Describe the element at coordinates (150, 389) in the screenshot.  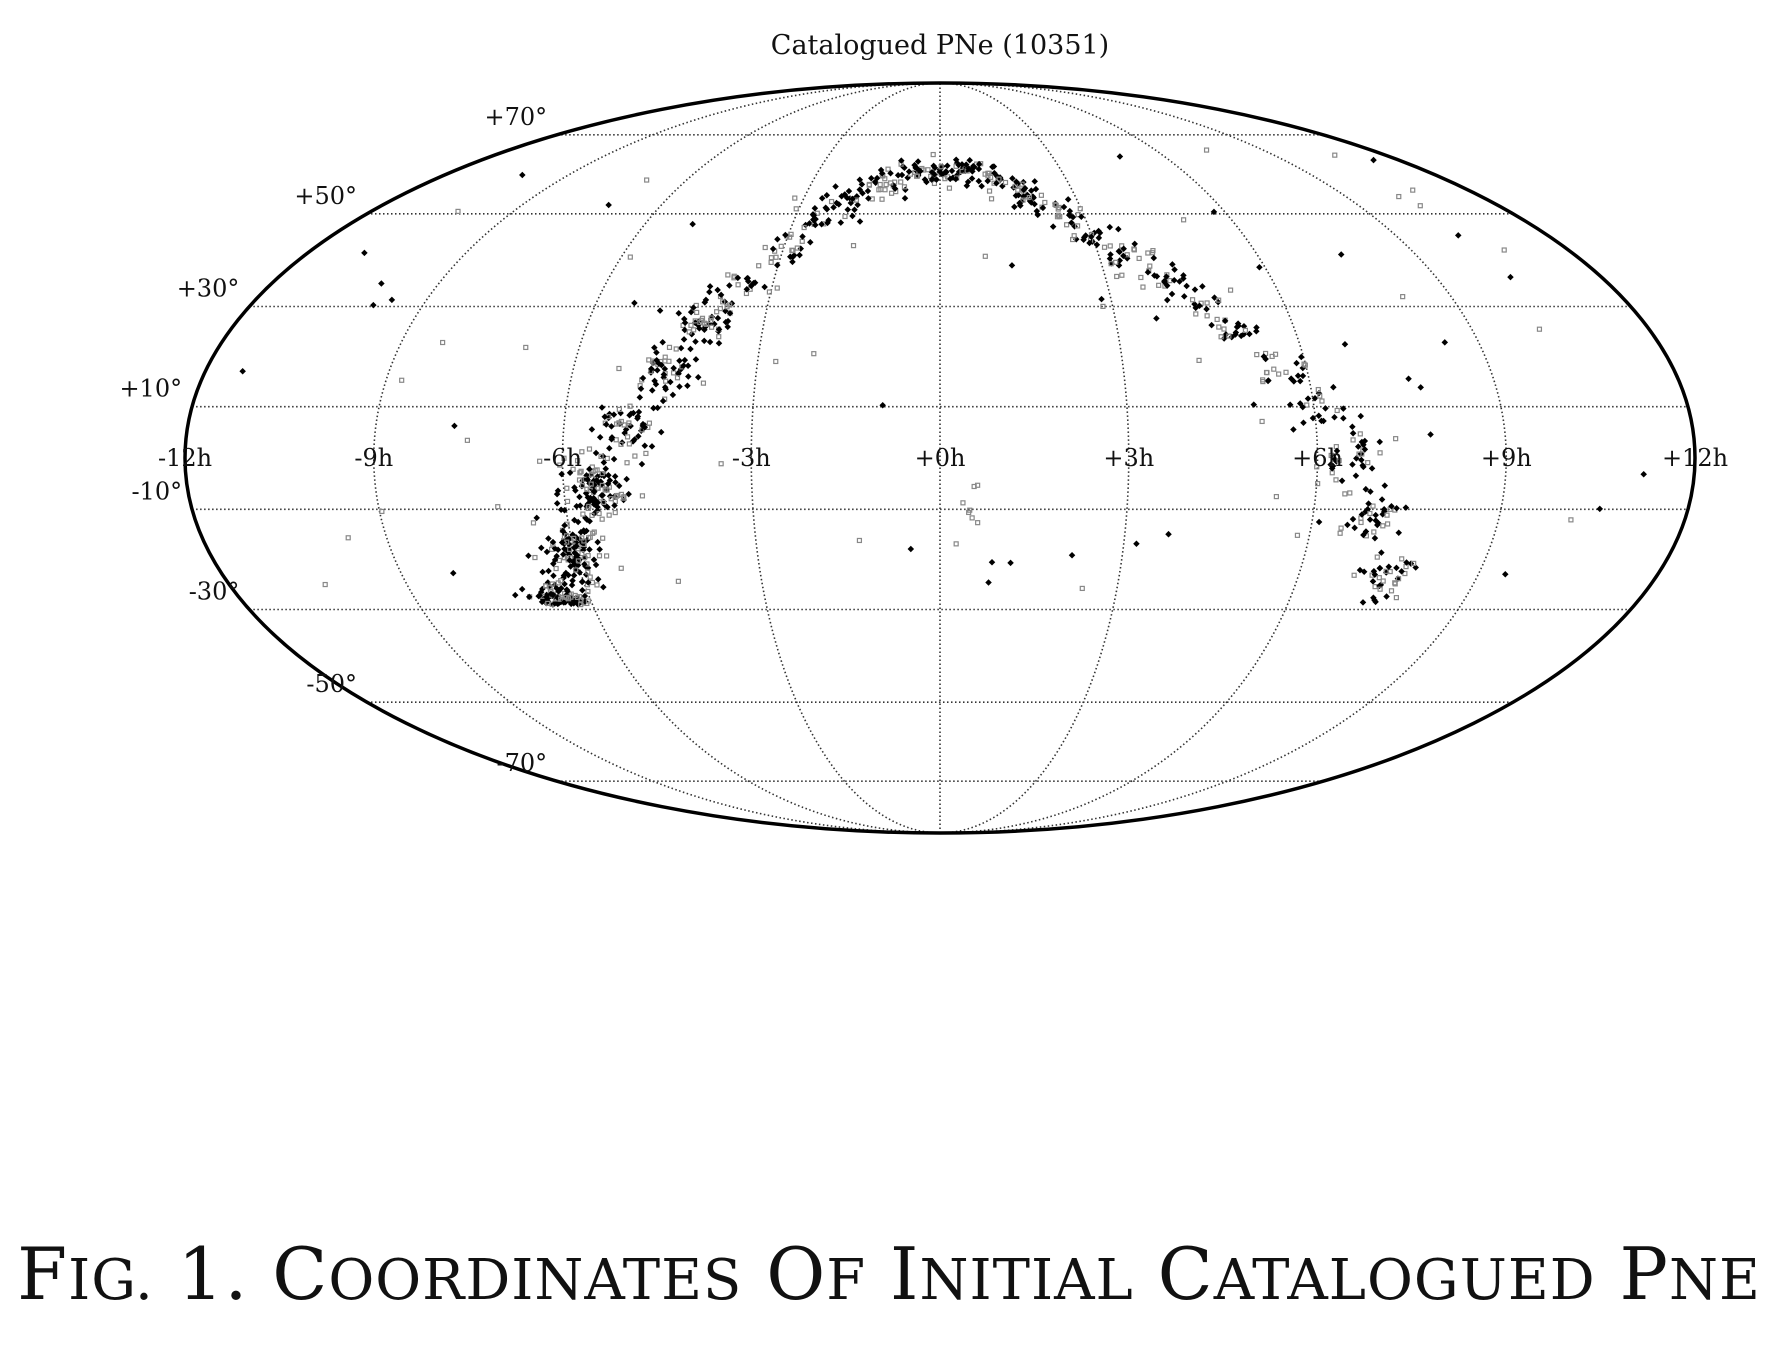
I see `dec-tick-label: +10°` at that location.